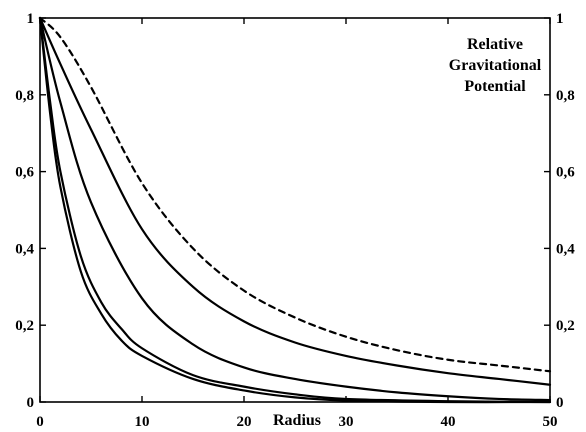 Image resolution: width=586 pixels, height=432 pixels. Describe the element at coordinates (560, 403) in the screenshot. I see `y-tick-label-right: 0` at that location.